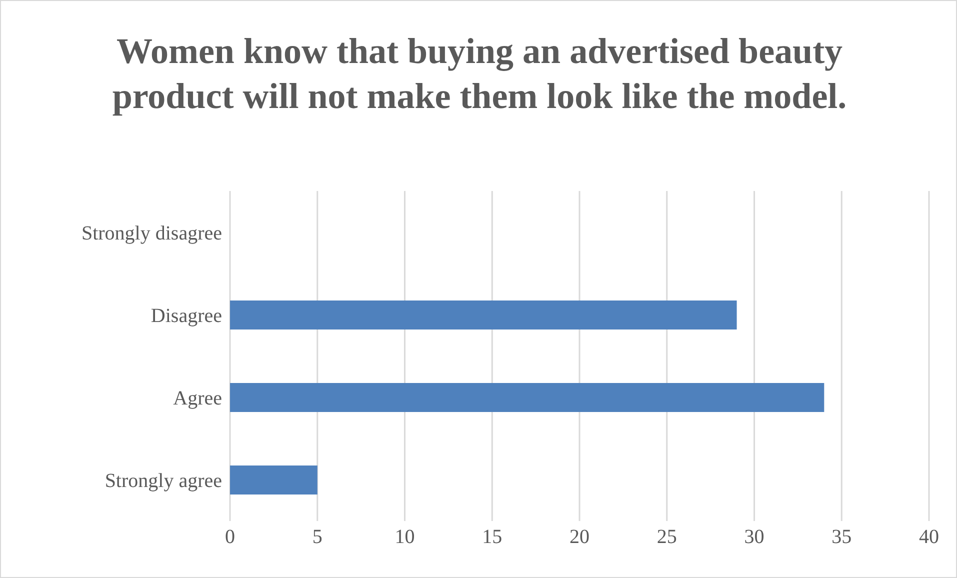 The height and width of the screenshot is (578, 957). Describe the element at coordinates (754, 537) in the screenshot. I see `x-tick-label: 30` at that location.